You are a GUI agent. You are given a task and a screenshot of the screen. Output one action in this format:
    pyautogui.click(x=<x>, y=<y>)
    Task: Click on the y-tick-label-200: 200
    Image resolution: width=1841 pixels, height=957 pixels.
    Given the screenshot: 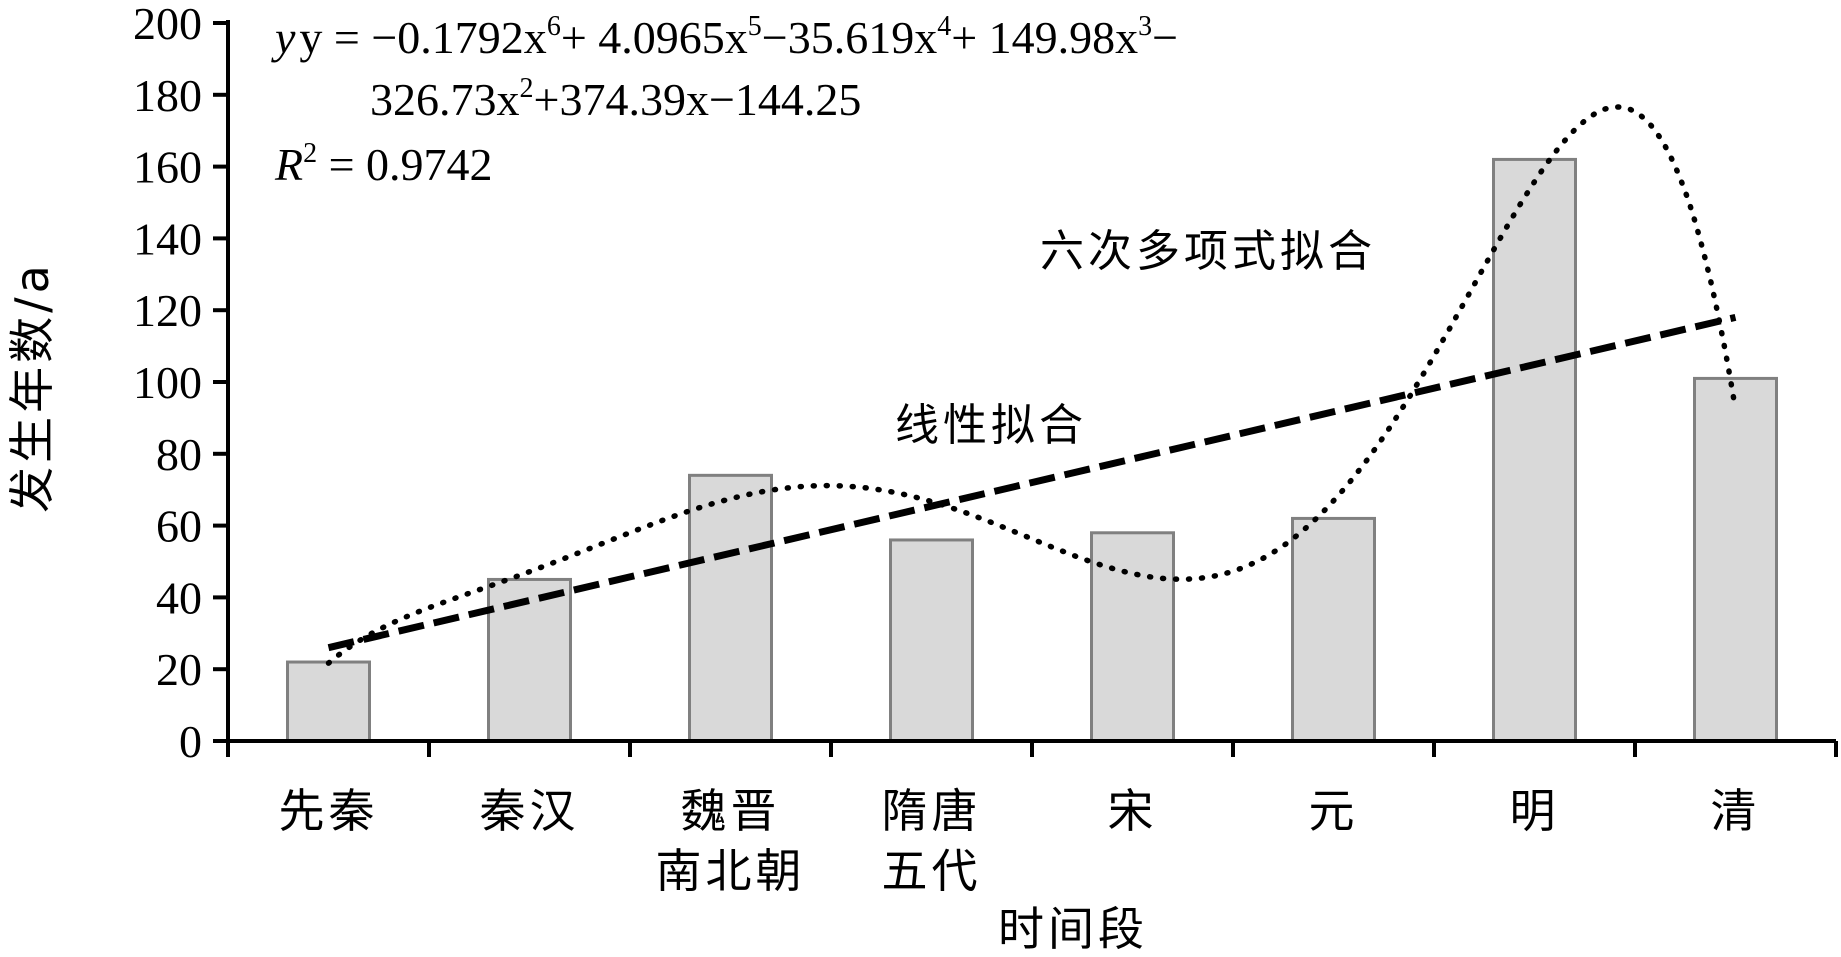 What is the action you would take?
    pyautogui.click(x=167, y=24)
    